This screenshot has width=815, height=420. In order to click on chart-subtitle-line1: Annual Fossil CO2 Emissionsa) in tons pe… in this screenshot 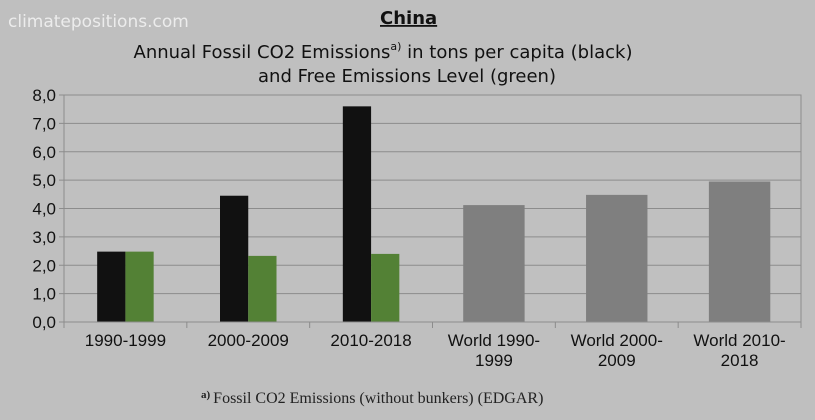, I will do `click(383, 51)`.